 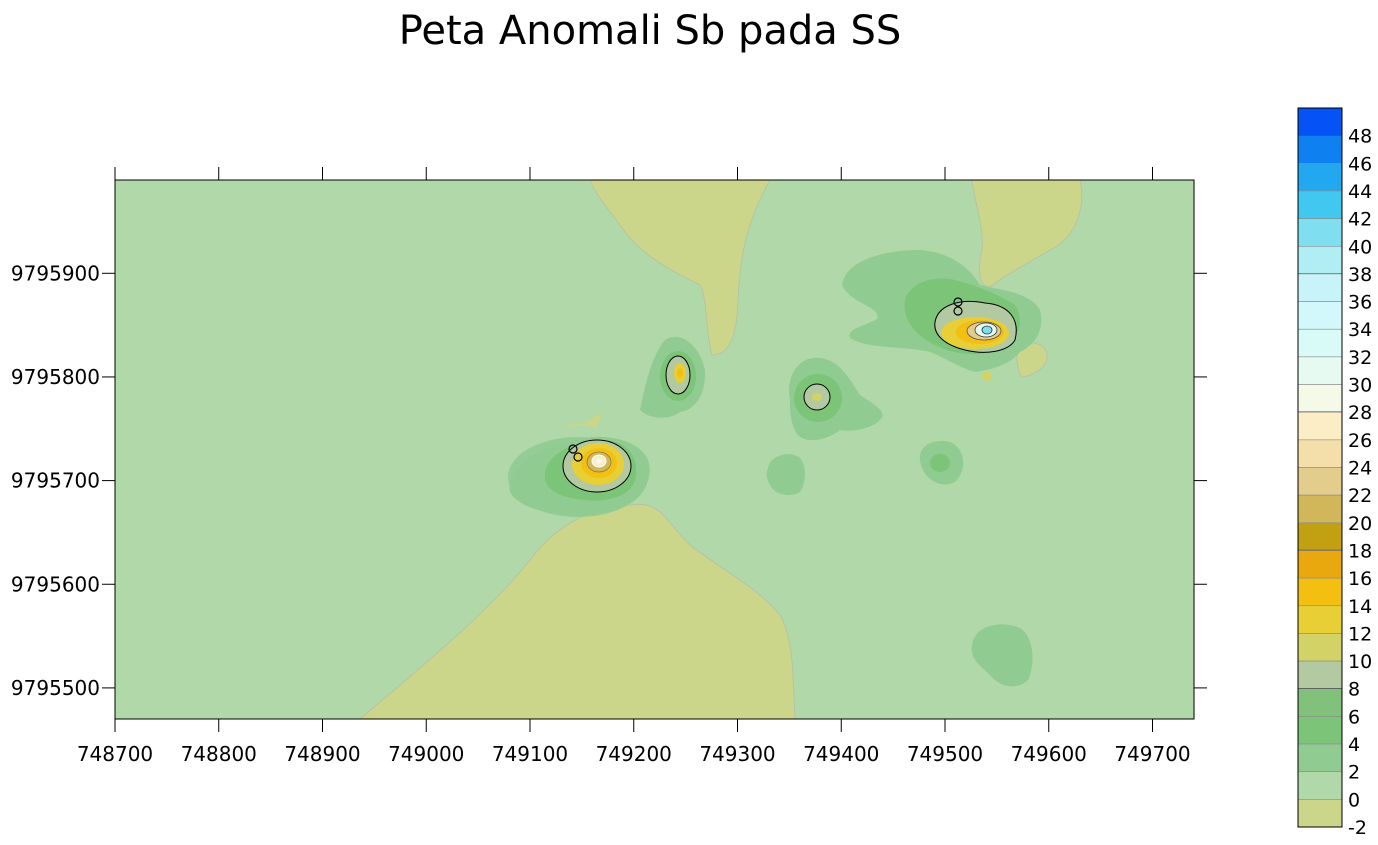 I want to click on chart-title: Peta Anomali Sb pada SS, so click(x=650, y=31).